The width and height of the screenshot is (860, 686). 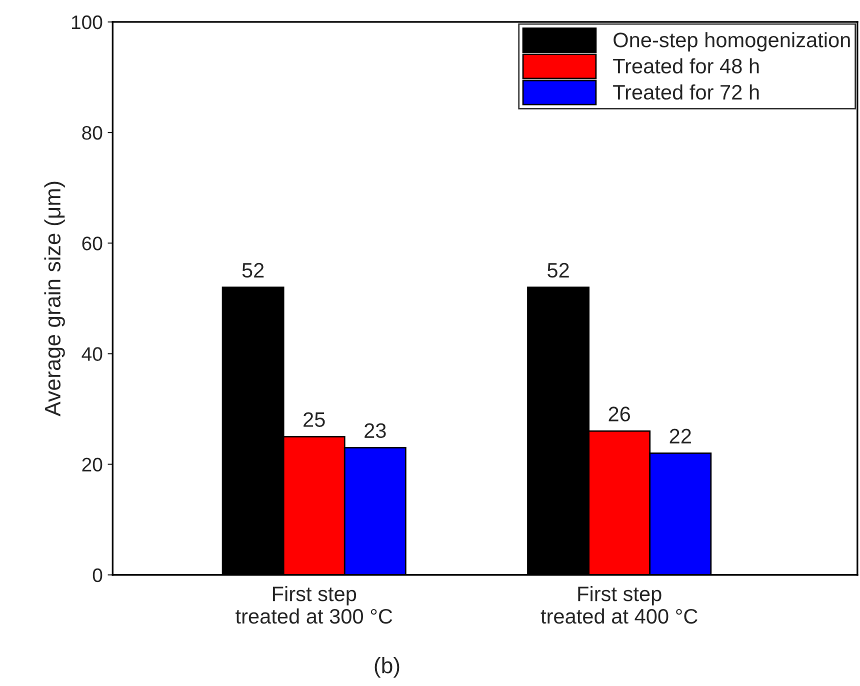 What do you see at coordinates (732, 42) in the screenshot?
I see `legend-label: One-step homogenization` at bounding box center [732, 42].